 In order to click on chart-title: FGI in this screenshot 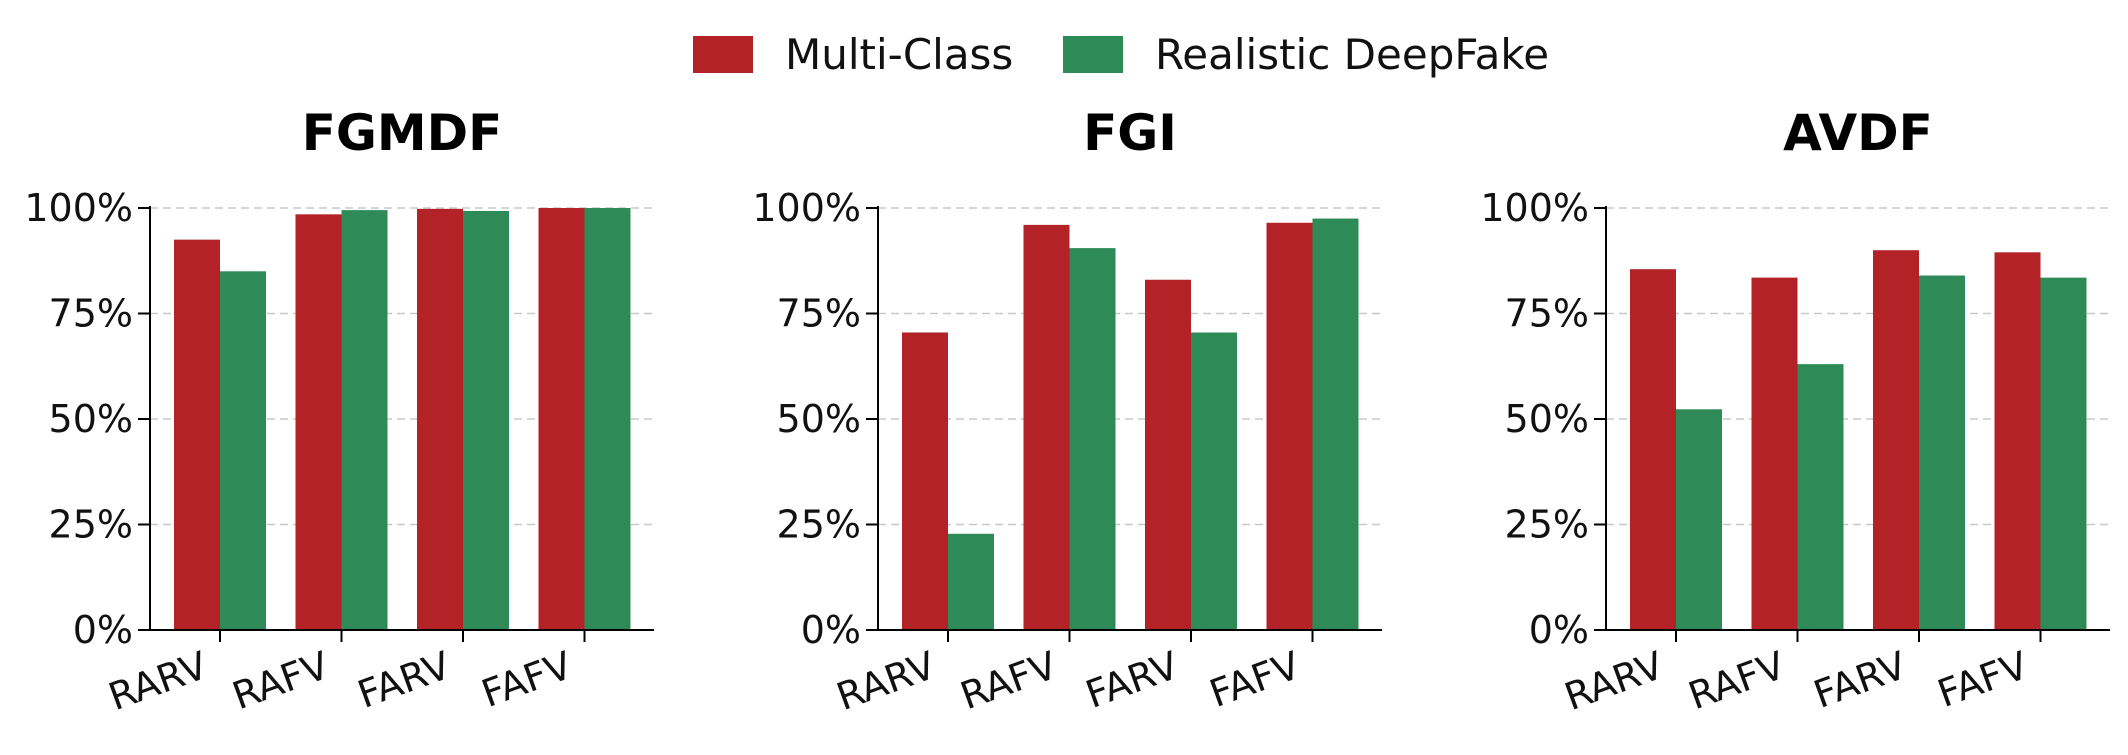, I will do `click(1130, 133)`.